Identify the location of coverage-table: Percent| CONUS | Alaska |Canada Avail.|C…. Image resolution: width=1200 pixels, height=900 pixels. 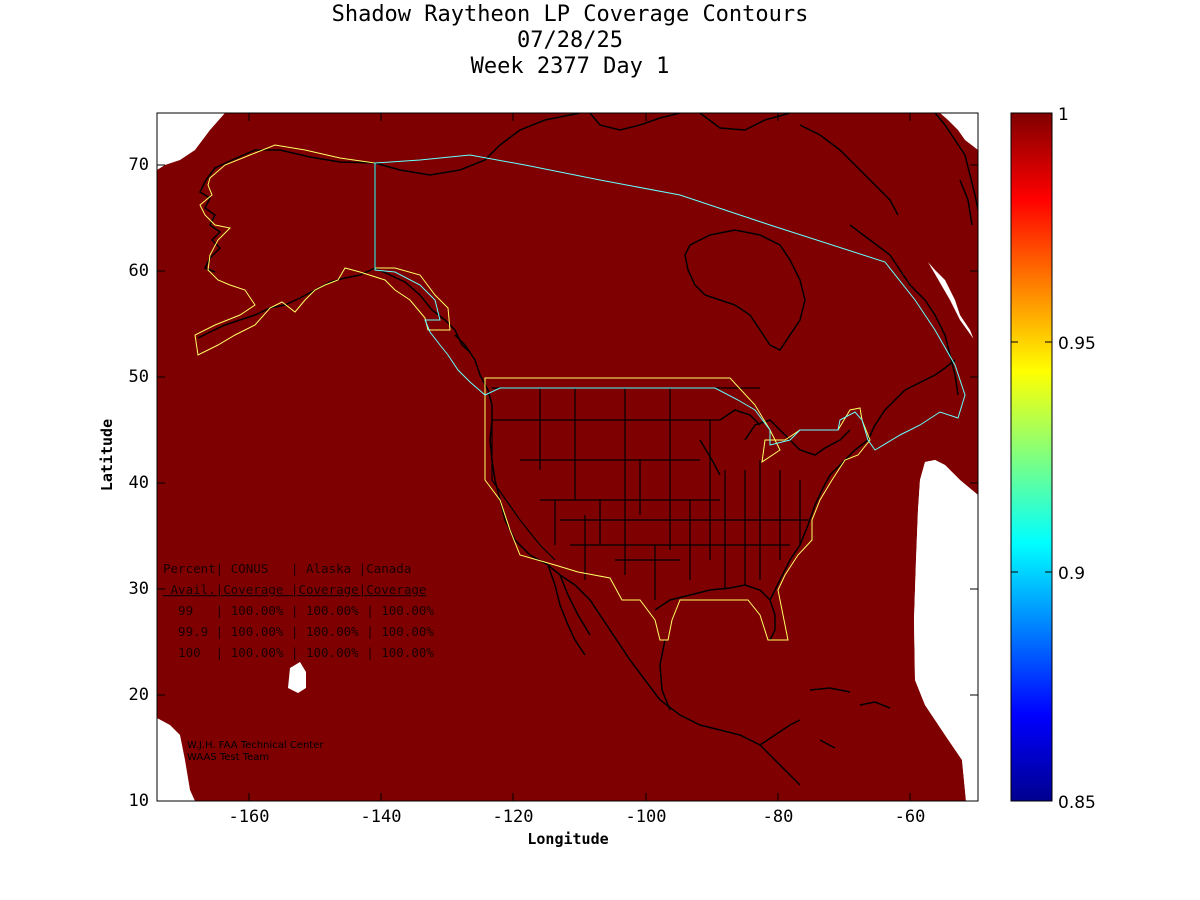
(298, 610).